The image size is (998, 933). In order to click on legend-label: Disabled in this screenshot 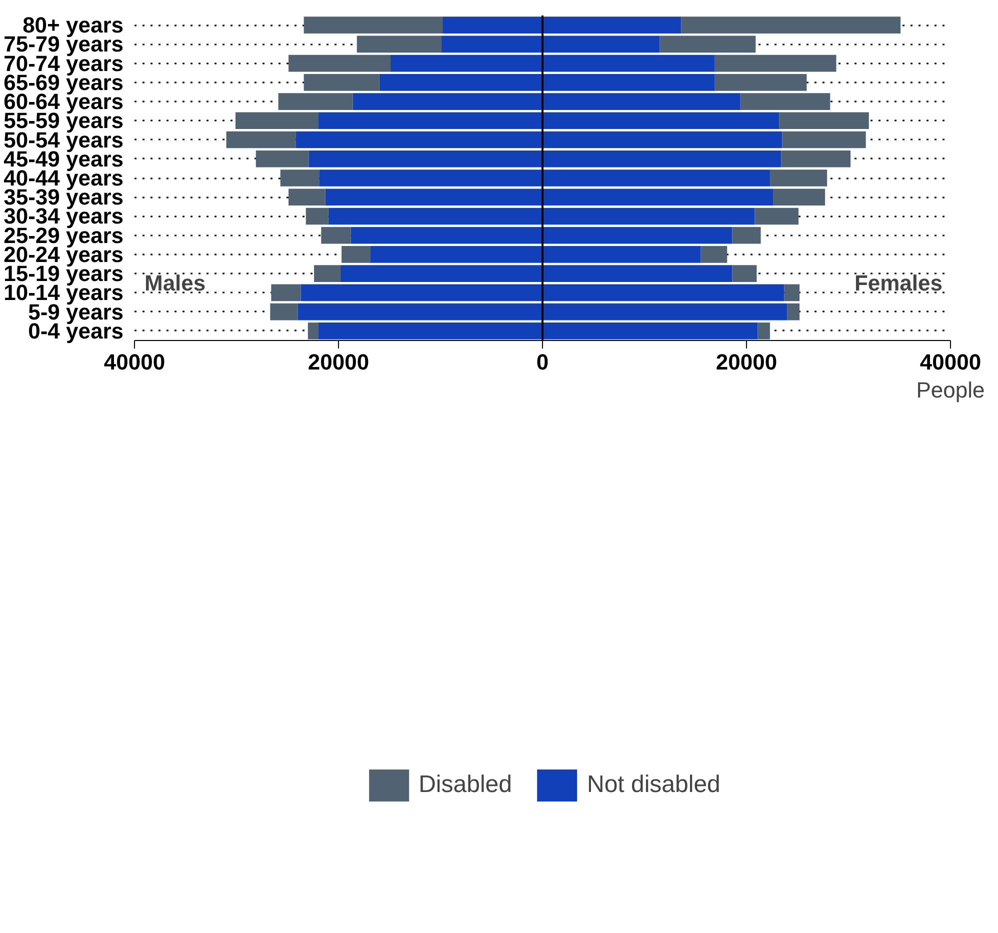, I will do `click(465, 785)`.